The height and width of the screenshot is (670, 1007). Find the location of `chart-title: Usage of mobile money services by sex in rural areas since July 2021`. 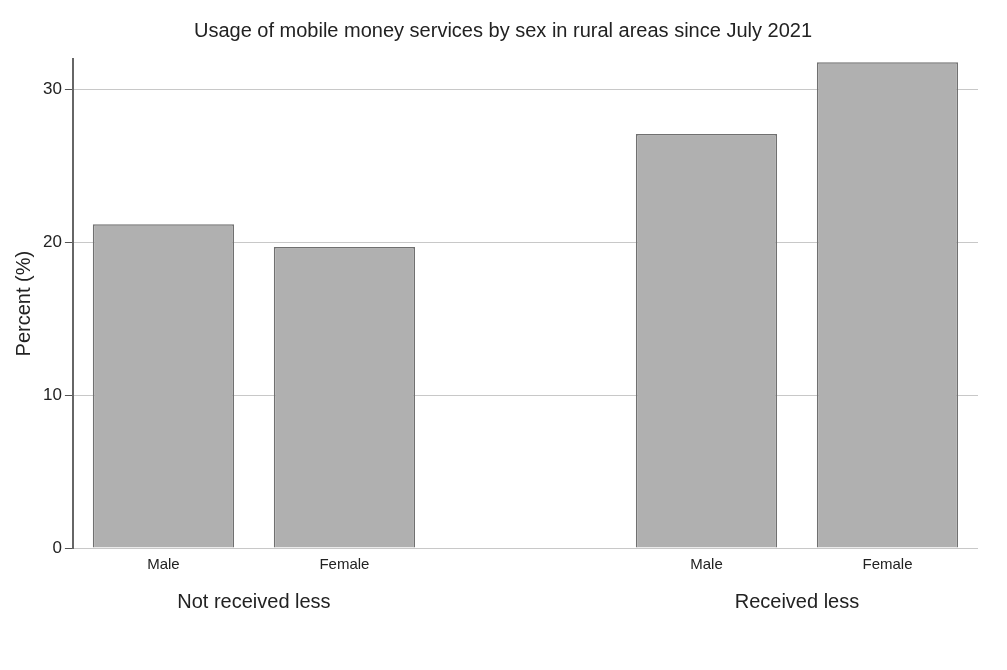

chart-title: Usage of mobile money services by sex in rural areas since July 2021 is located at coordinates (503, 30).